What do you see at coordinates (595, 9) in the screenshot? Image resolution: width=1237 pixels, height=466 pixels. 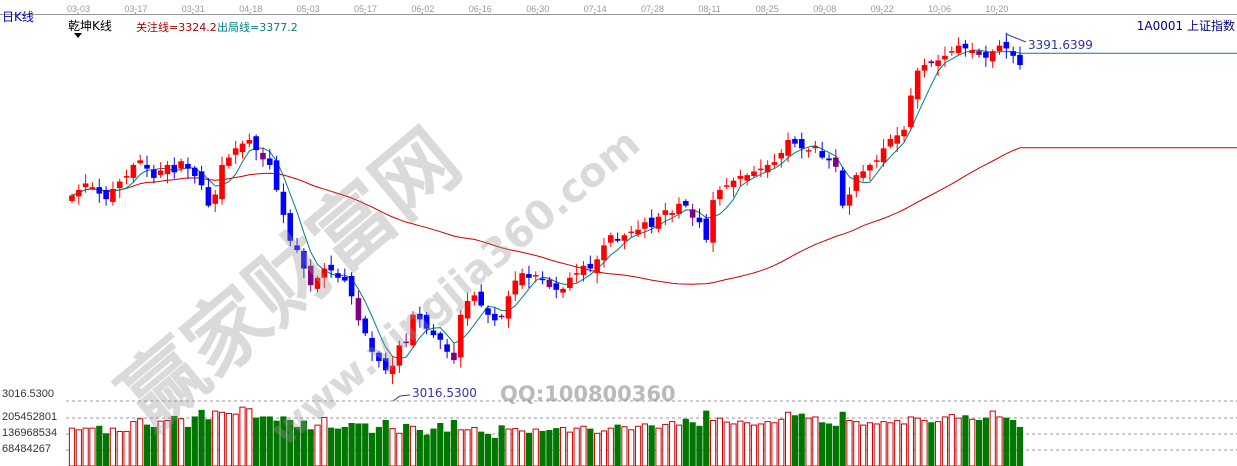 I see `date-tick: 07-14` at bounding box center [595, 9].